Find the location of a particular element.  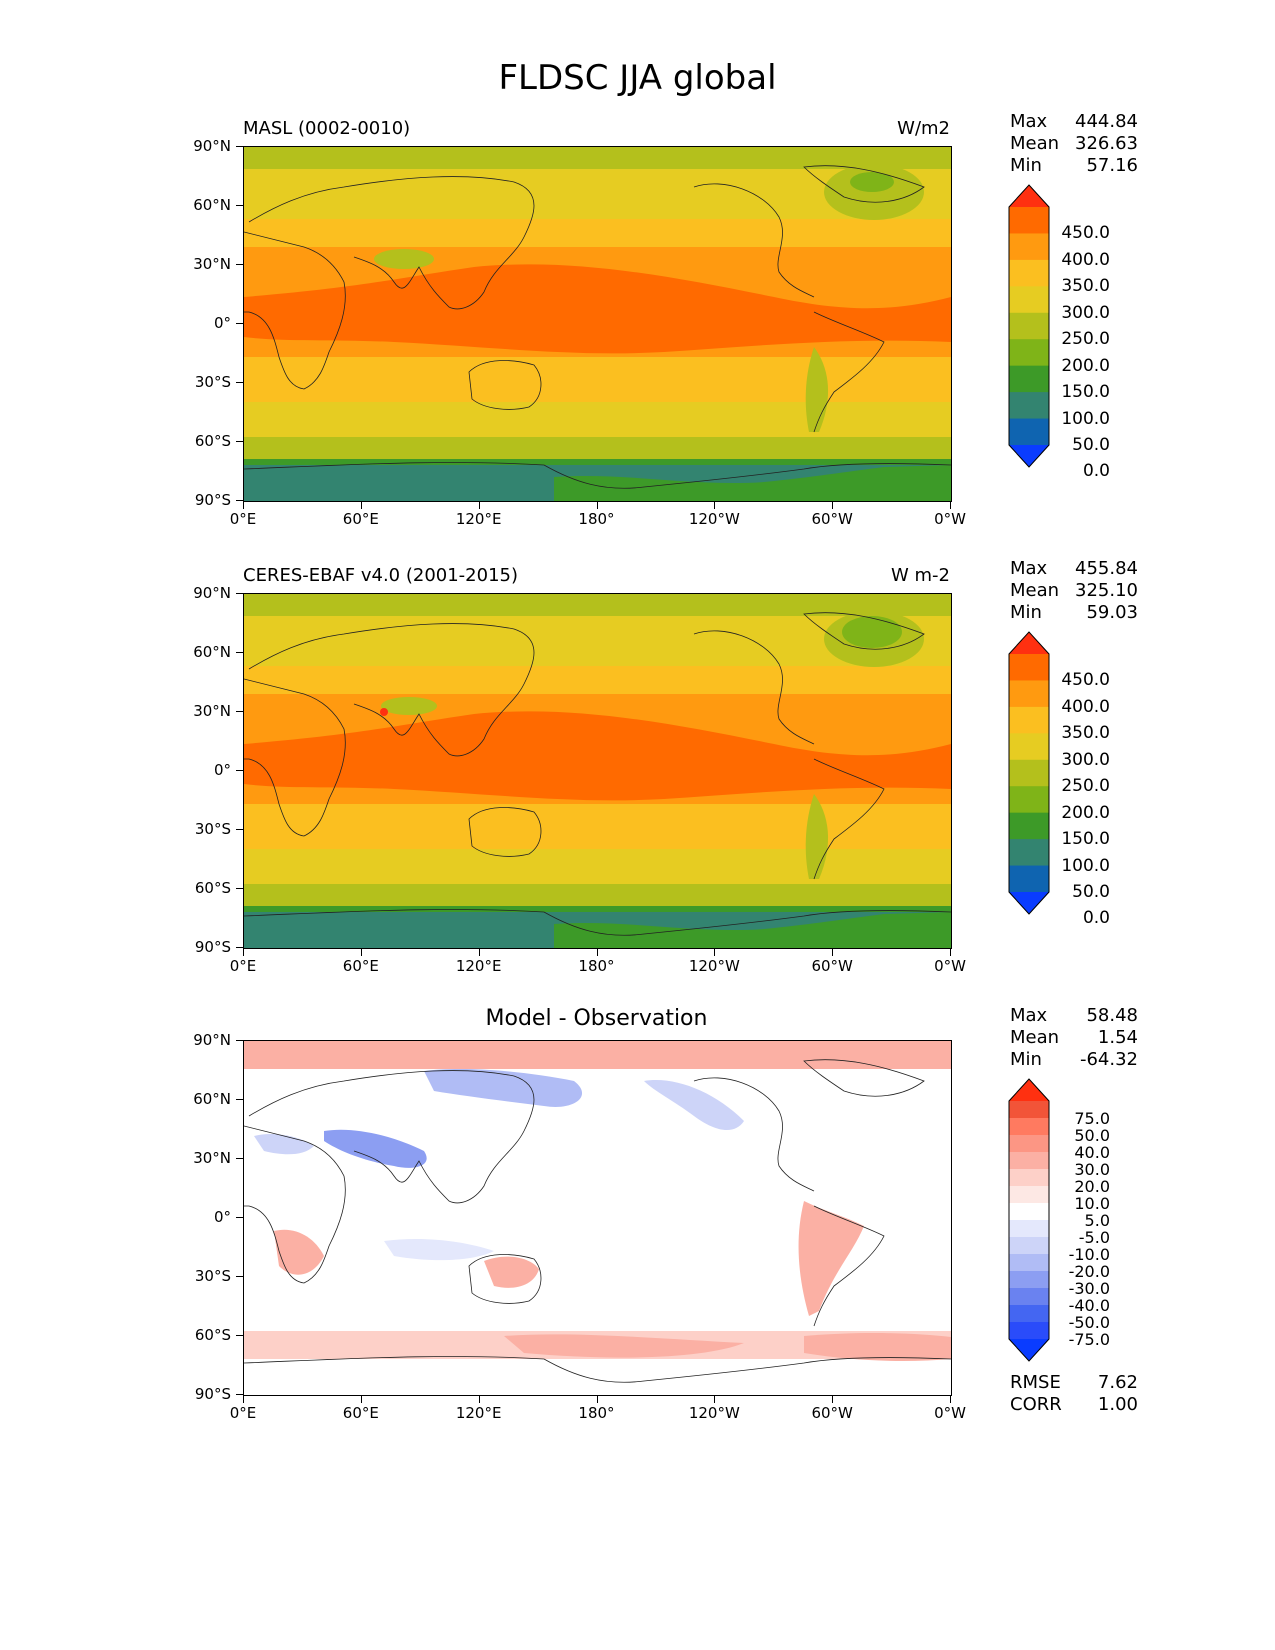

rmse-label: RMSE is located at coordinates (1035, 1382).